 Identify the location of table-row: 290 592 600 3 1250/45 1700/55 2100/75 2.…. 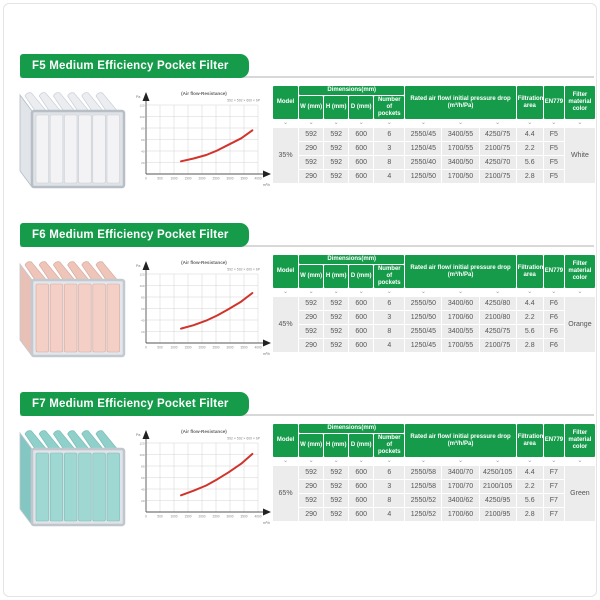
(434, 148).